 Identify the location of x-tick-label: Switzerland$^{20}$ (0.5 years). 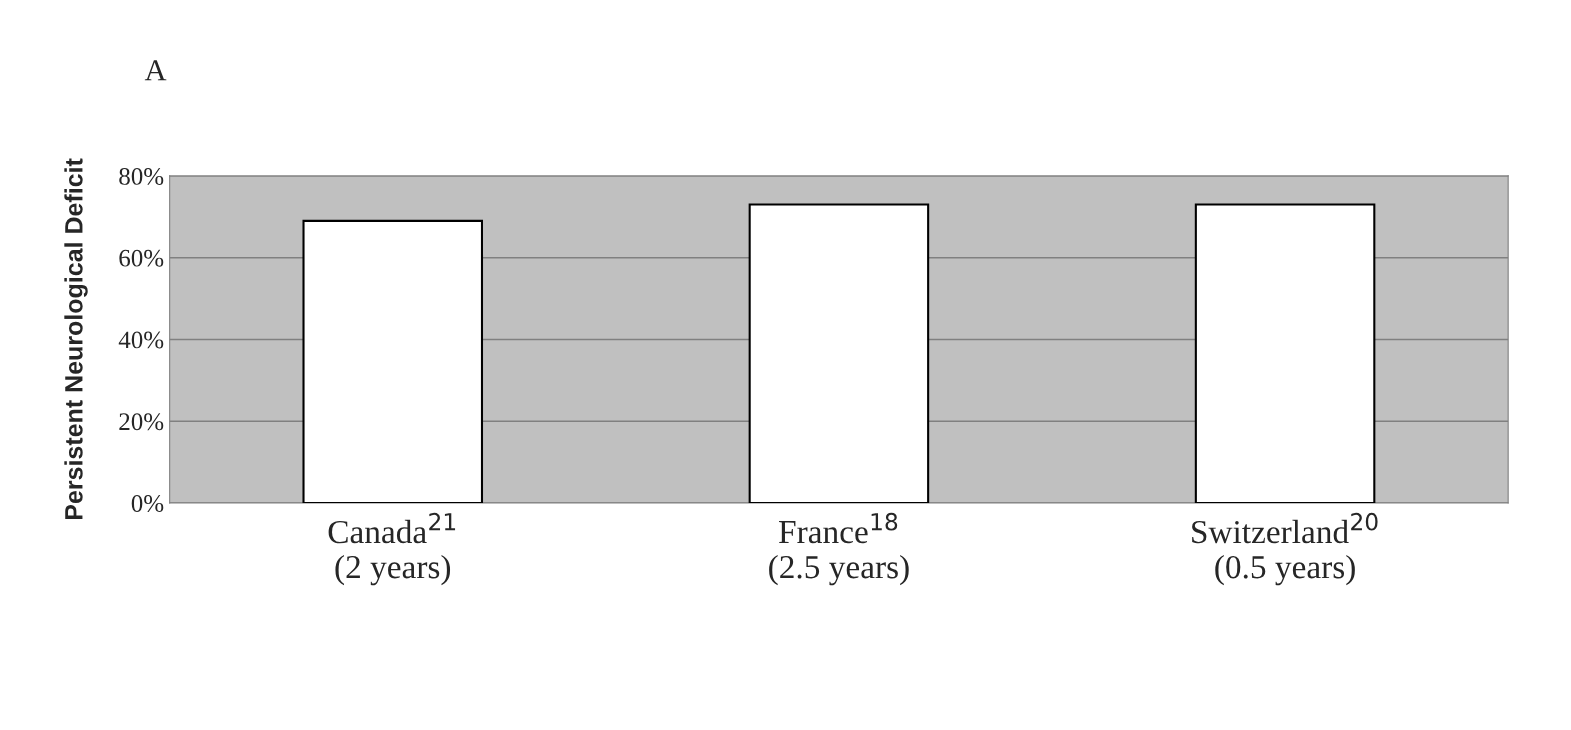
(1285, 549).